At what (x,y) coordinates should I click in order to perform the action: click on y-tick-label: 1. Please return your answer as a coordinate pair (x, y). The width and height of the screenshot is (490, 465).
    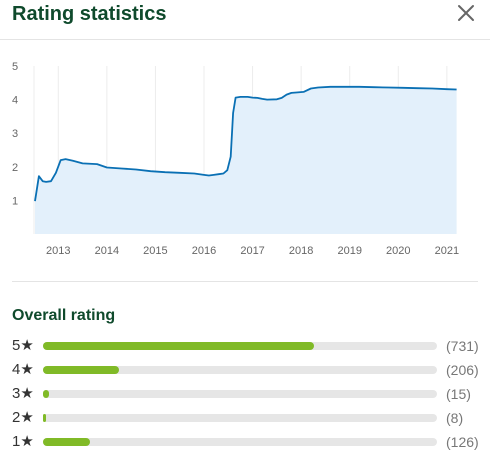
    Looking at the image, I should click on (15, 201).